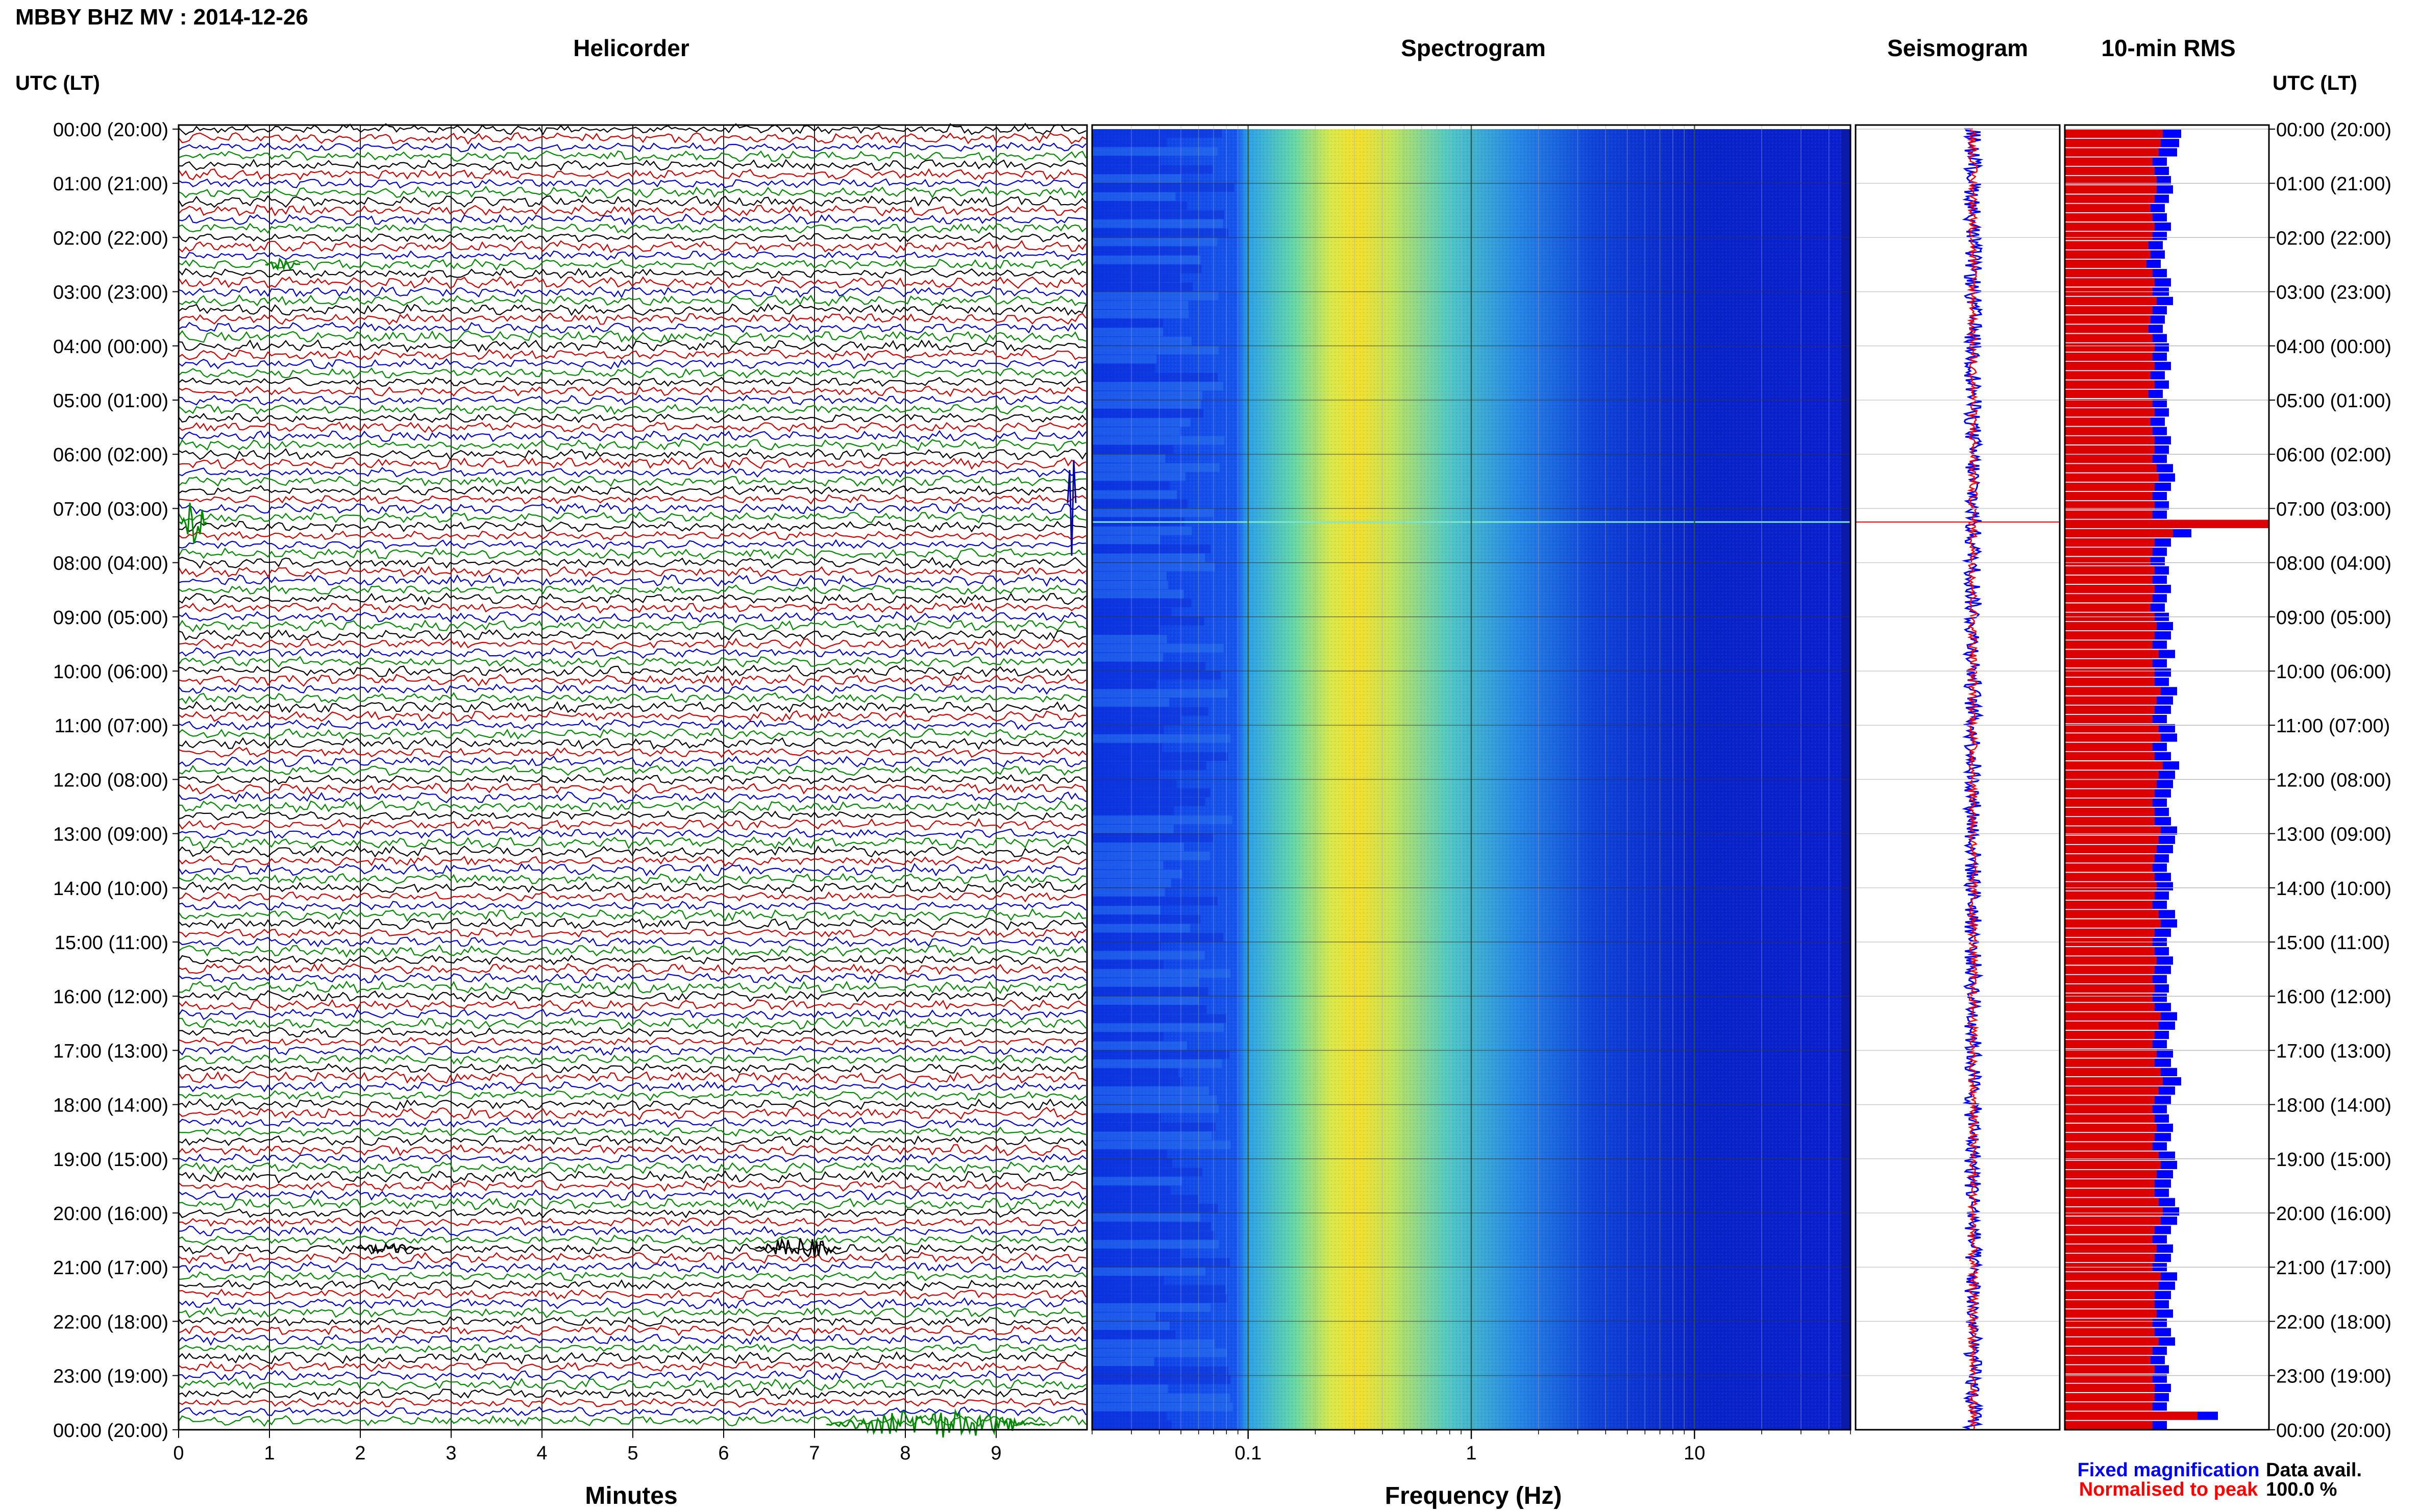 The width and height of the screenshot is (2419, 1512). What do you see at coordinates (110, 1214) in the screenshot?
I see `hour-label-left: 20:00 (16:00)` at bounding box center [110, 1214].